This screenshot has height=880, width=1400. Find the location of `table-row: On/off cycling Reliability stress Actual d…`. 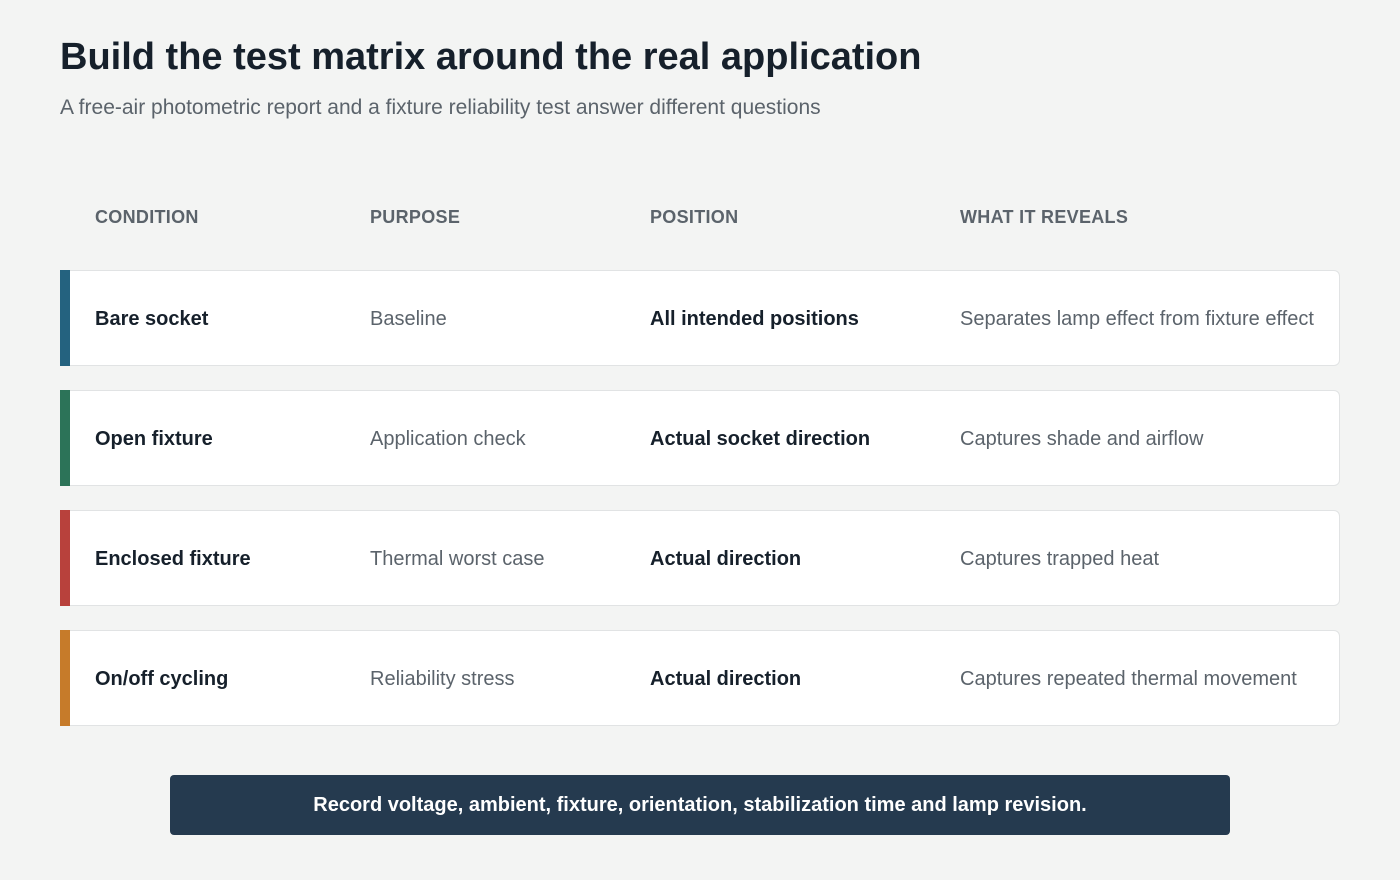

table-row: On/off cycling Reliability stress Actual d… is located at coordinates (700, 678).